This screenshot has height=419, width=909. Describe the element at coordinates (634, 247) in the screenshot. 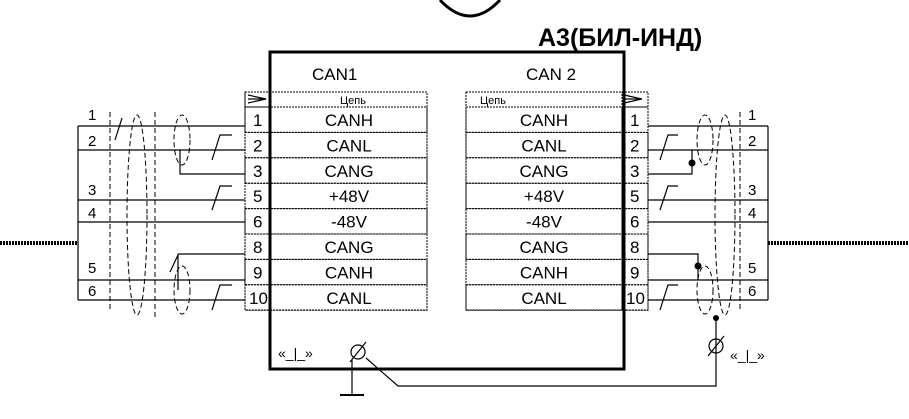

I see `right-pin-number: 8` at that location.